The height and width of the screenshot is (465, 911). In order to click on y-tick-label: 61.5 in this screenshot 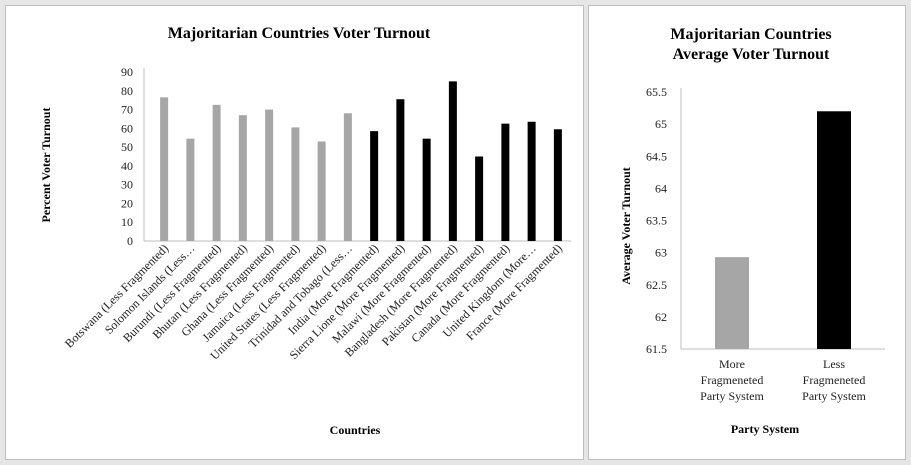, I will do `click(656, 349)`.